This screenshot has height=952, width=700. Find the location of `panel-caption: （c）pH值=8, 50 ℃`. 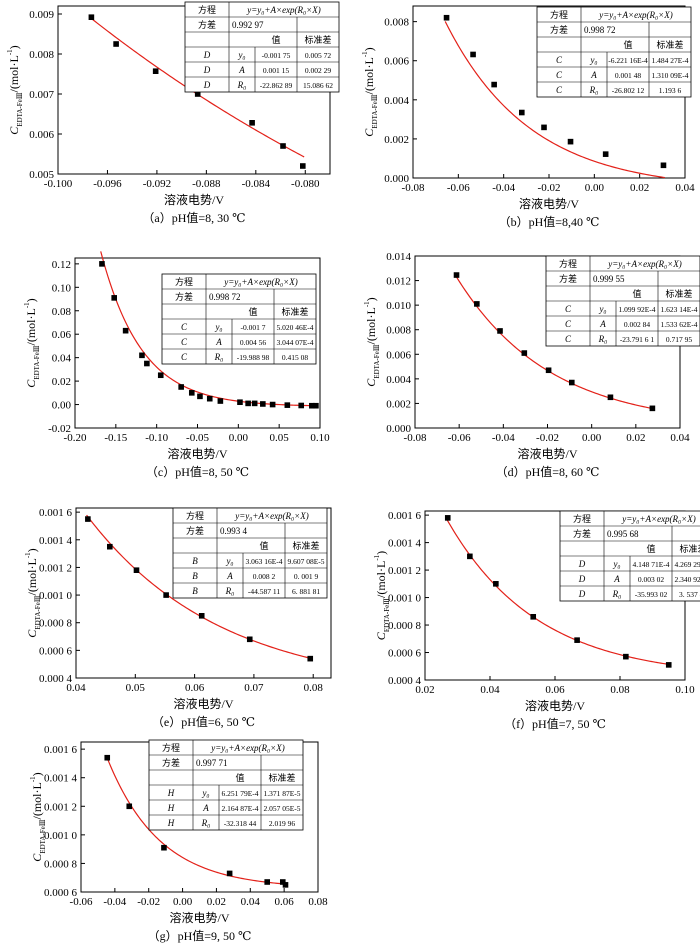

panel-caption: （c）pH值=8, 50 ℃ is located at coordinates (197, 471).